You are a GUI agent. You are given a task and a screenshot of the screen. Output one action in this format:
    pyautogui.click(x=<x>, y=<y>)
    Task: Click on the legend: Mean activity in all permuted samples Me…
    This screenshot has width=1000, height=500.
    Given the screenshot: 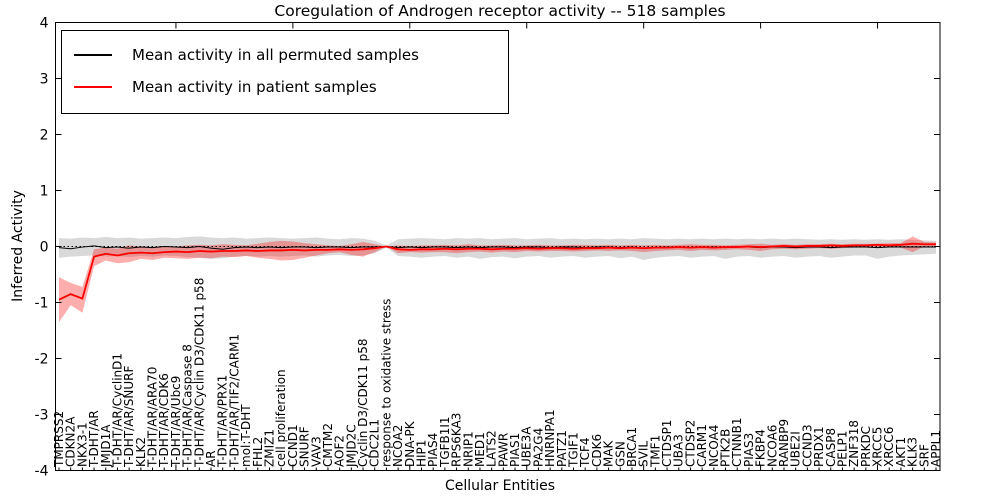 What is the action you would take?
    pyautogui.click(x=285, y=72)
    